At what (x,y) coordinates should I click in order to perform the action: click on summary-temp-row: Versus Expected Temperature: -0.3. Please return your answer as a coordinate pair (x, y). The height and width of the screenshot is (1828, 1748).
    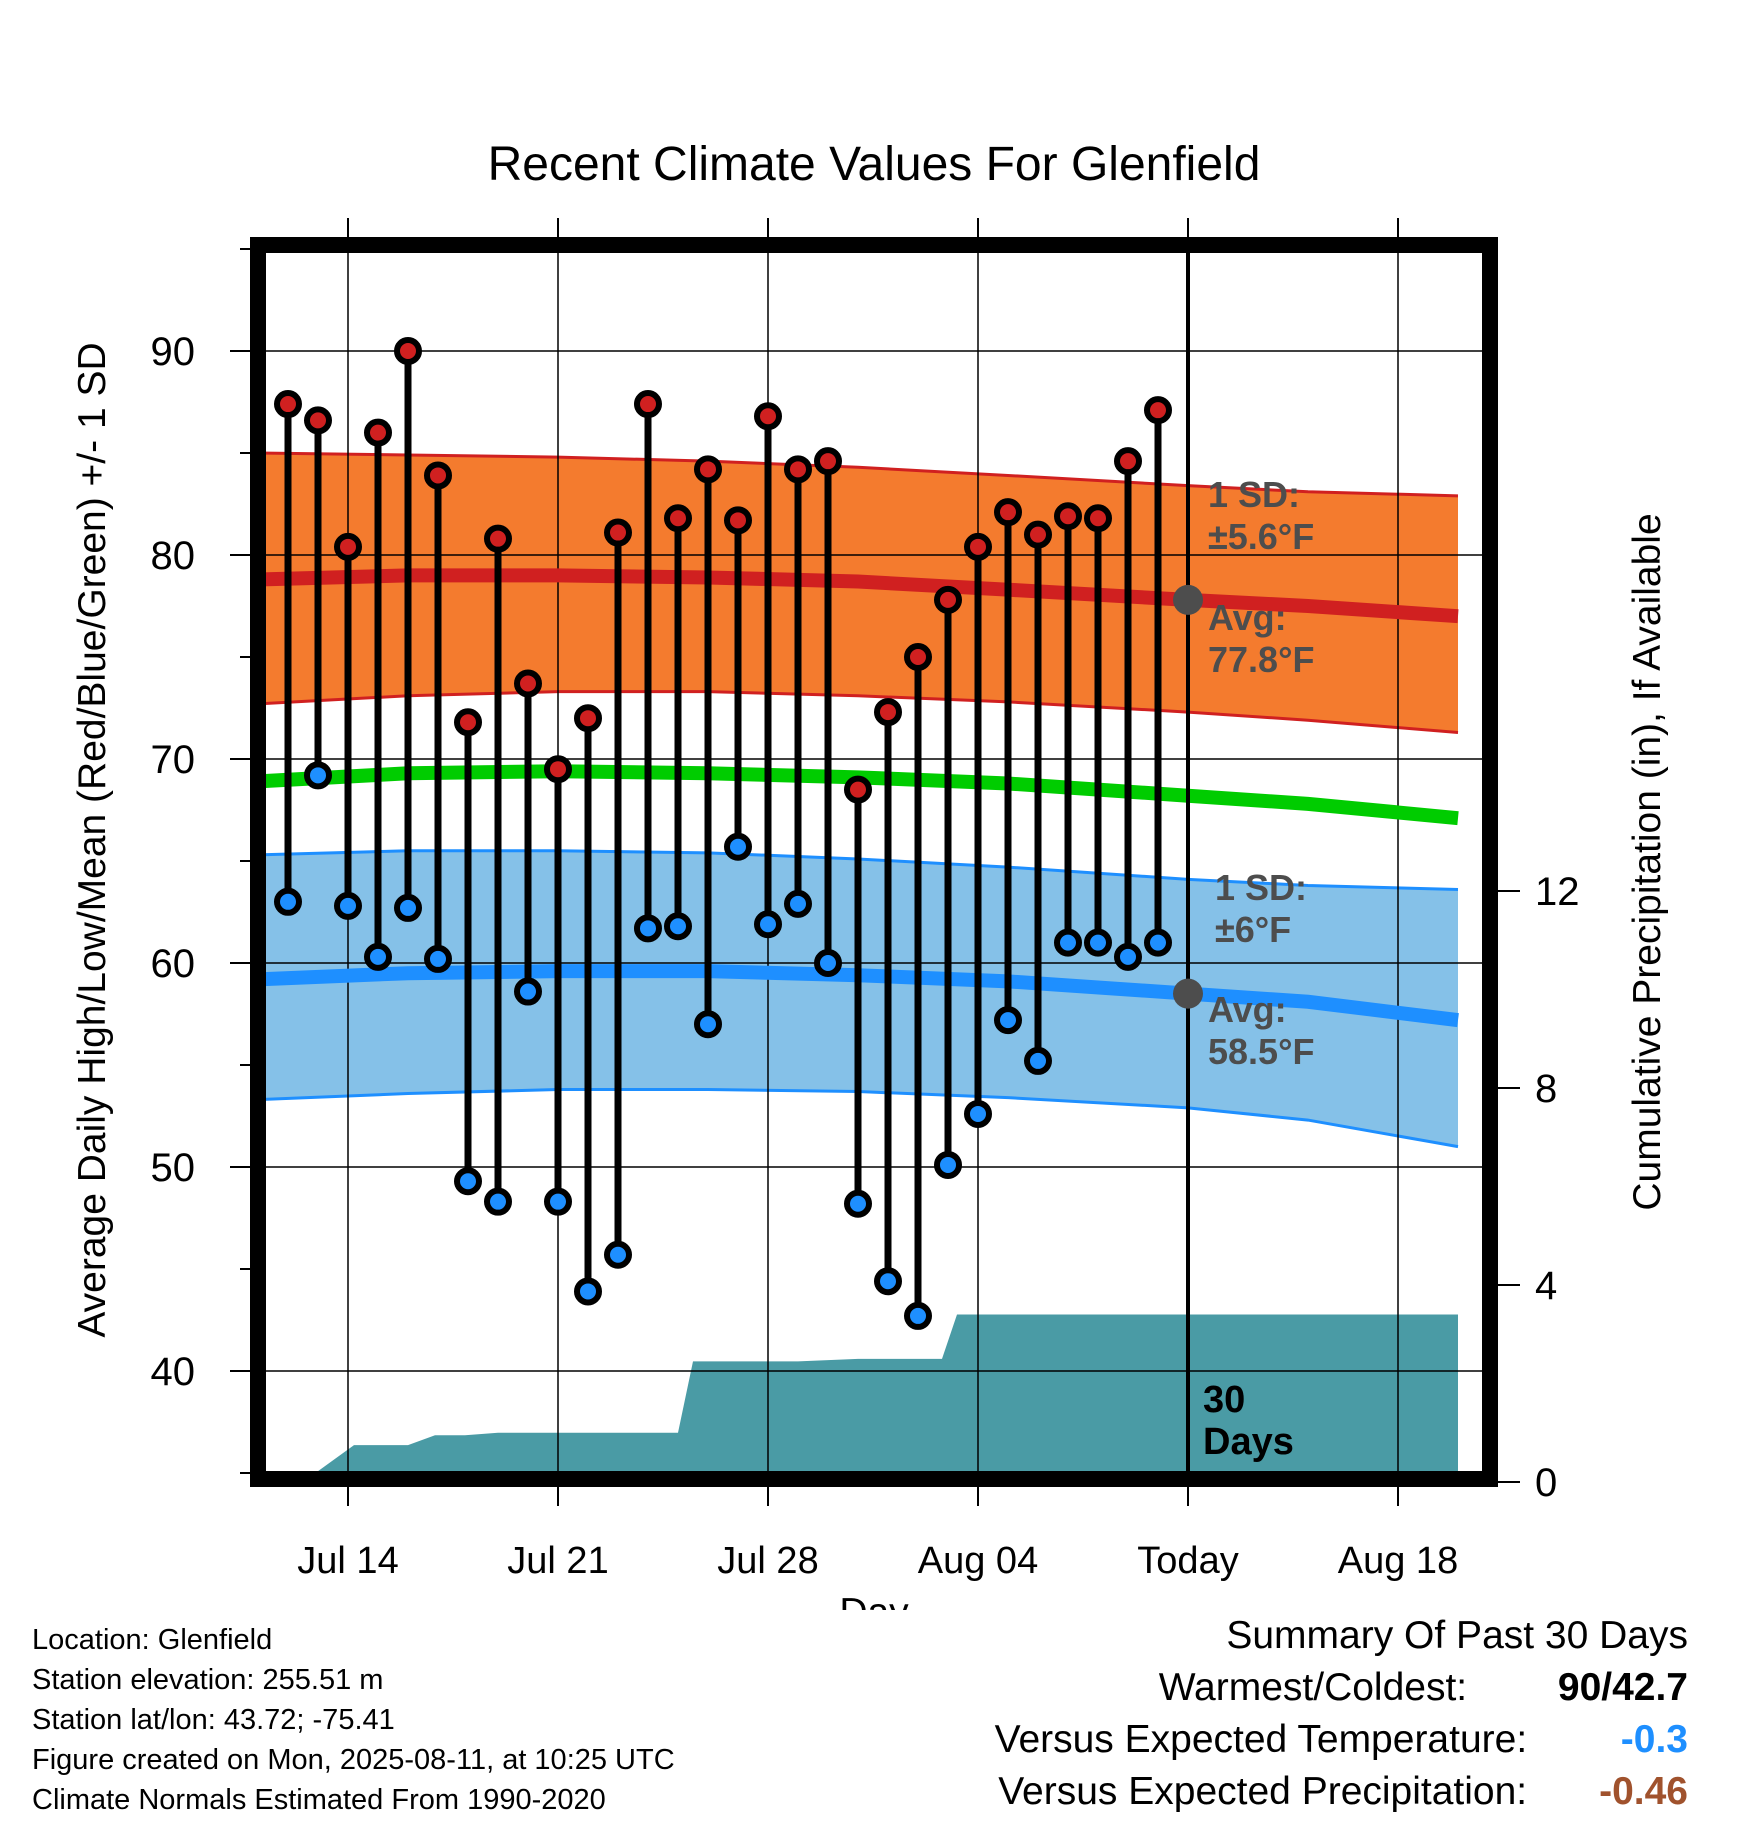
    Looking at the image, I should click on (1341, 1740).